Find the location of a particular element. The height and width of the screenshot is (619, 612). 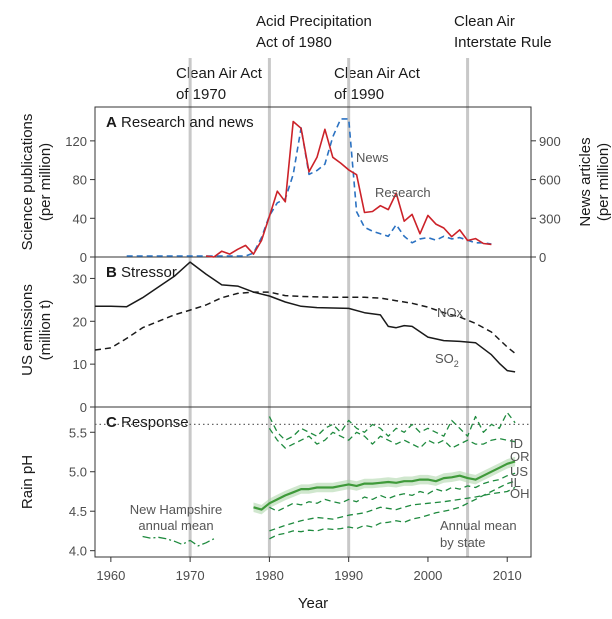

x-tick-label-1990: 1990 is located at coordinates (348, 575).